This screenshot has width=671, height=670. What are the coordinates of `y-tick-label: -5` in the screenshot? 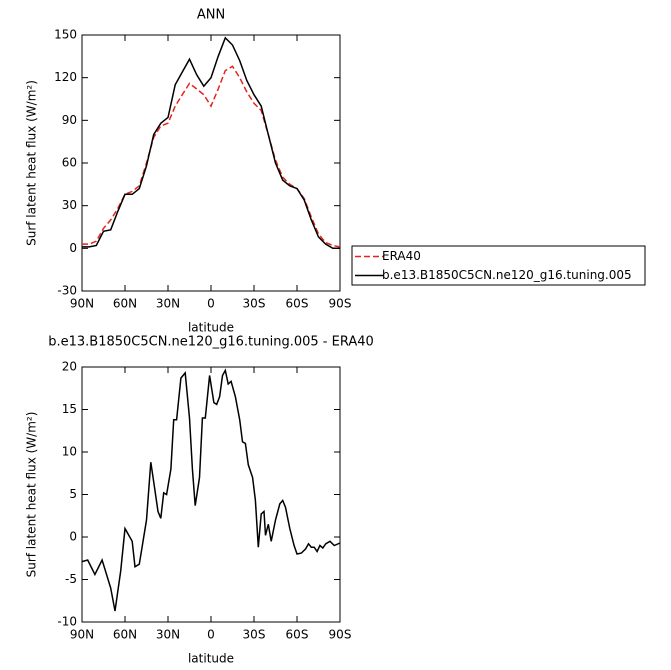 It's located at (71, 579).